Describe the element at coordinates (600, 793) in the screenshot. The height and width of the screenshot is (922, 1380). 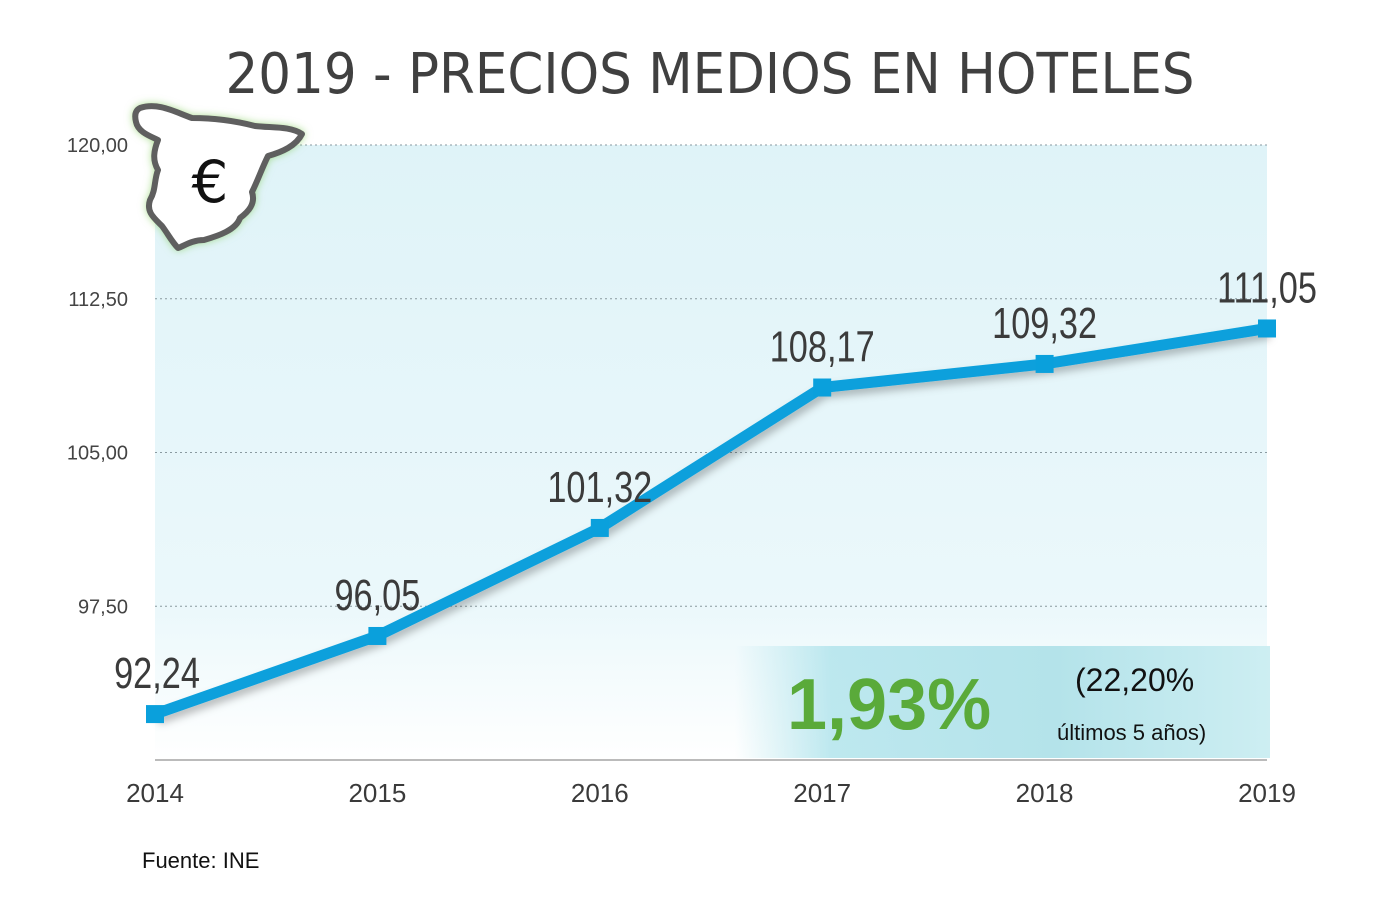
I see `x-tick-label: 2016` at that location.